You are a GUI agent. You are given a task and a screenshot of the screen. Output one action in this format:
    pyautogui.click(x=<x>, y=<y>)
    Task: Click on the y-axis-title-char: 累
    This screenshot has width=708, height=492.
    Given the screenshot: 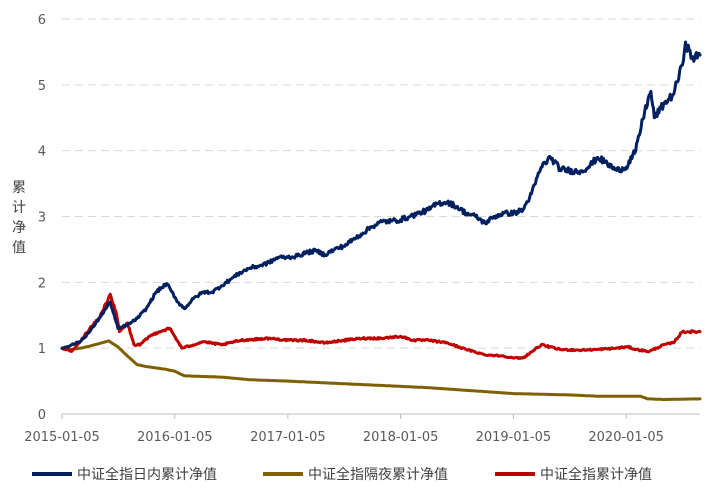 What is the action you would take?
    pyautogui.click(x=19, y=188)
    